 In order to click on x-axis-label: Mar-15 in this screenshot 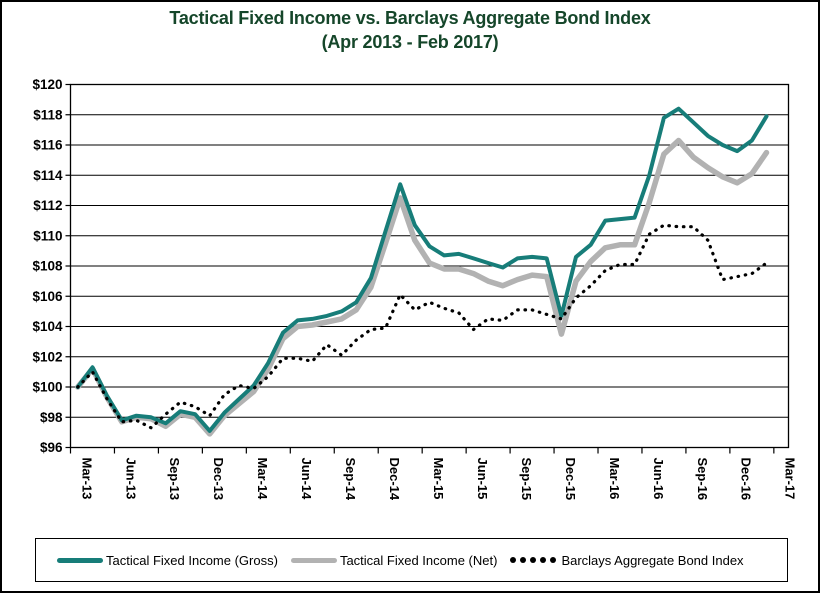, I will do `click(438, 479)`.